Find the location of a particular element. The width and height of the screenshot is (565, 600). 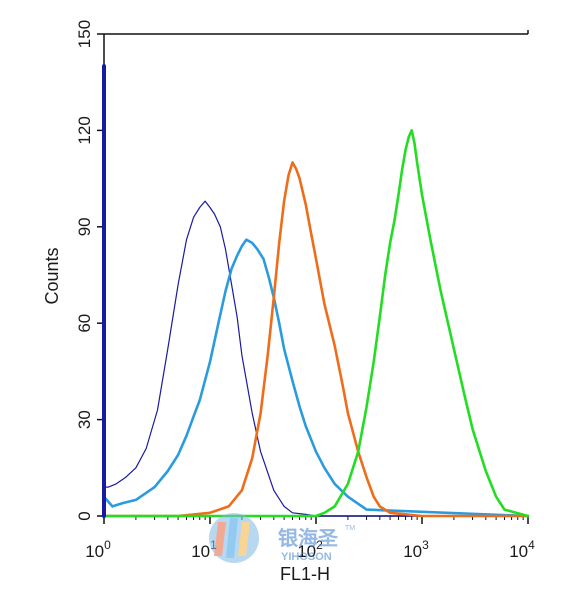

watermark-tm: TM is located at coordinates (350, 528).